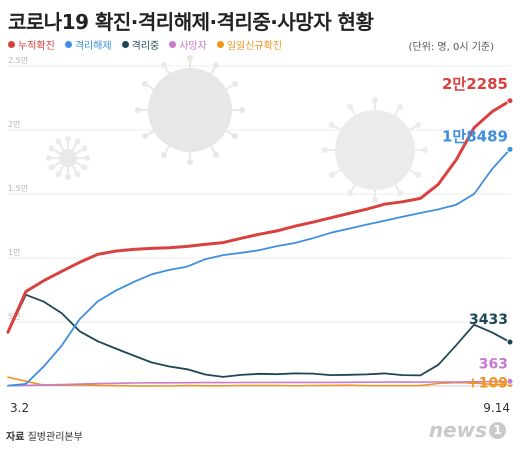 The width and height of the screenshot is (520, 452). Describe the element at coordinates (488, 320) in the screenshot. I see `end-value-label-2: 3433` at that location.